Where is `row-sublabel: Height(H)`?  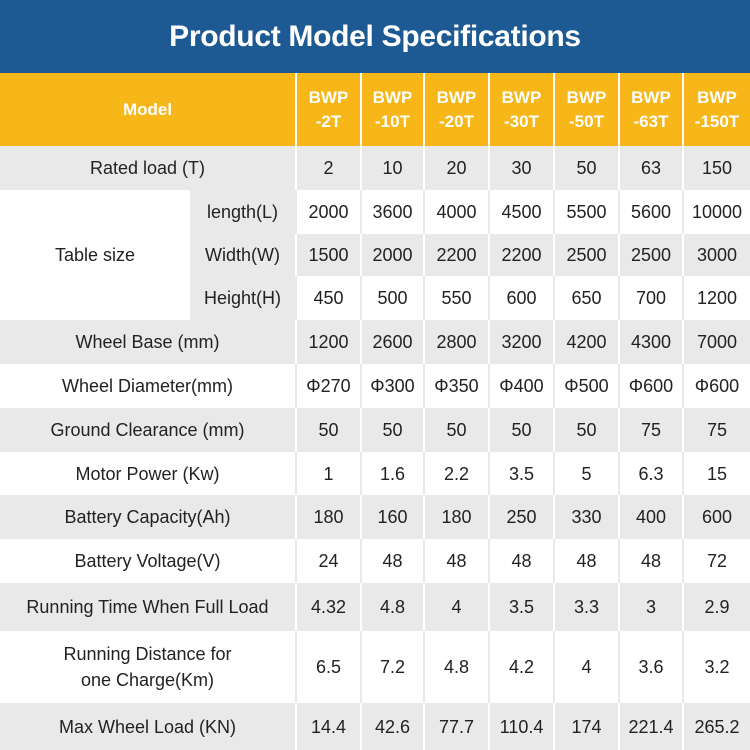
row-sublabel: Height(H) is located at coordinates (242, 298).